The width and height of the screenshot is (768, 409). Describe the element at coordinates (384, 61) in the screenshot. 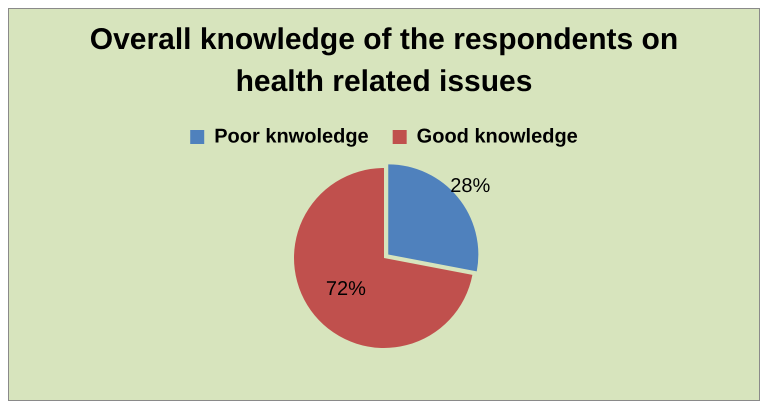

I see `chart-title: Overall knowledge of the respondents on health related issues` at that location.